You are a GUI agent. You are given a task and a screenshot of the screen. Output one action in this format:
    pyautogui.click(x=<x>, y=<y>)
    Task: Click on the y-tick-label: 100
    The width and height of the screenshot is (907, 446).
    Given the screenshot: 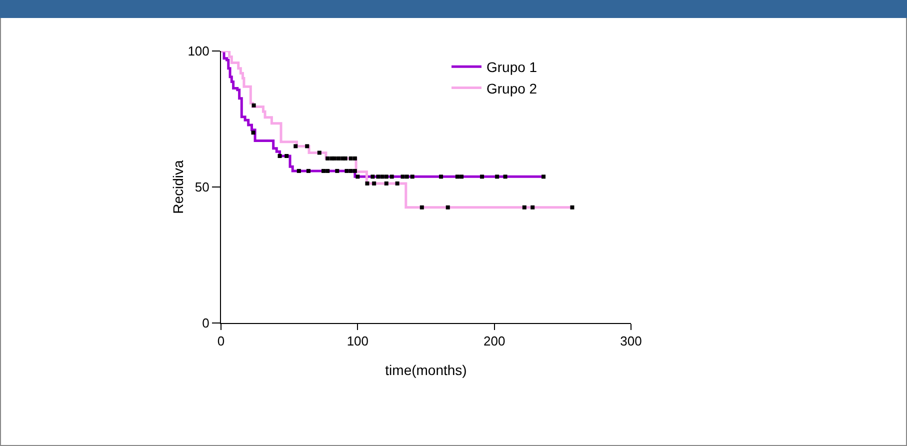 What is the action you would take?
    pyautogui.click(x=199, y=51)
    